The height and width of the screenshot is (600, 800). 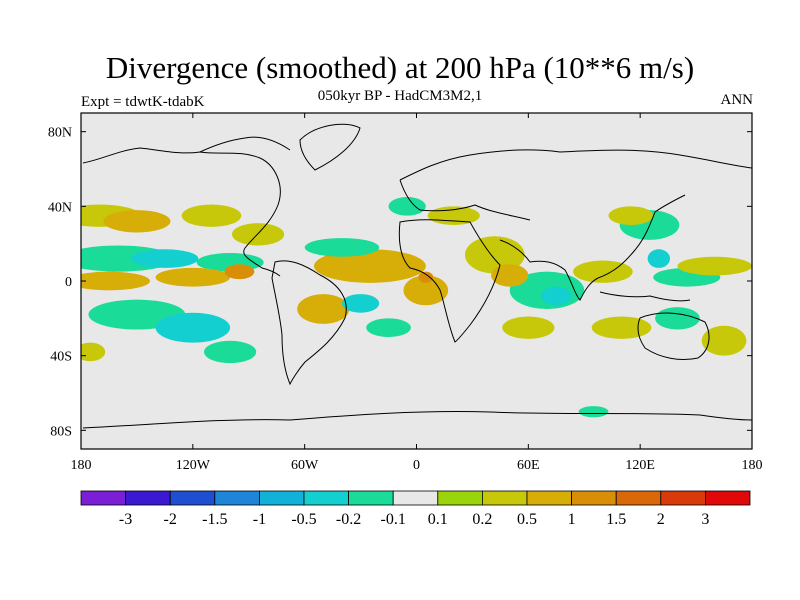 I want to click on y-tick-label: 40N, so click(x=60, y=207).